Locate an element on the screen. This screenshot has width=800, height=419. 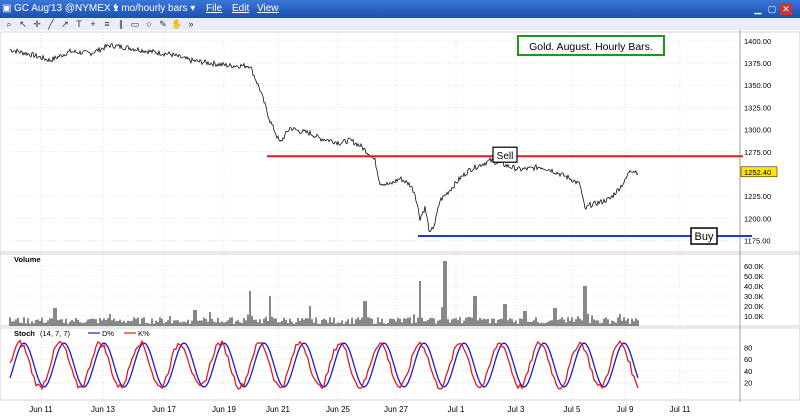
x-axis-label: Jun 17 is located at coordinates (164, 409).